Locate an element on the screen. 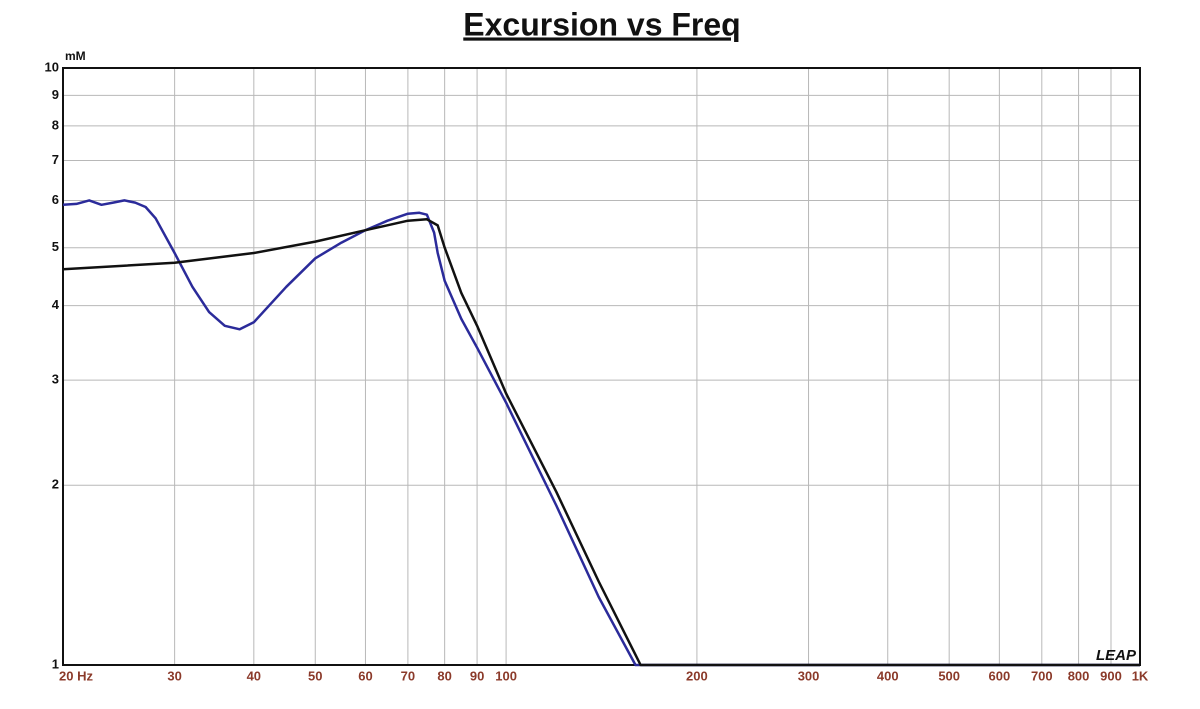 This screenshot has width=1200, height=709. x-tick-label: 600 is located at coordinates (1000, 675).